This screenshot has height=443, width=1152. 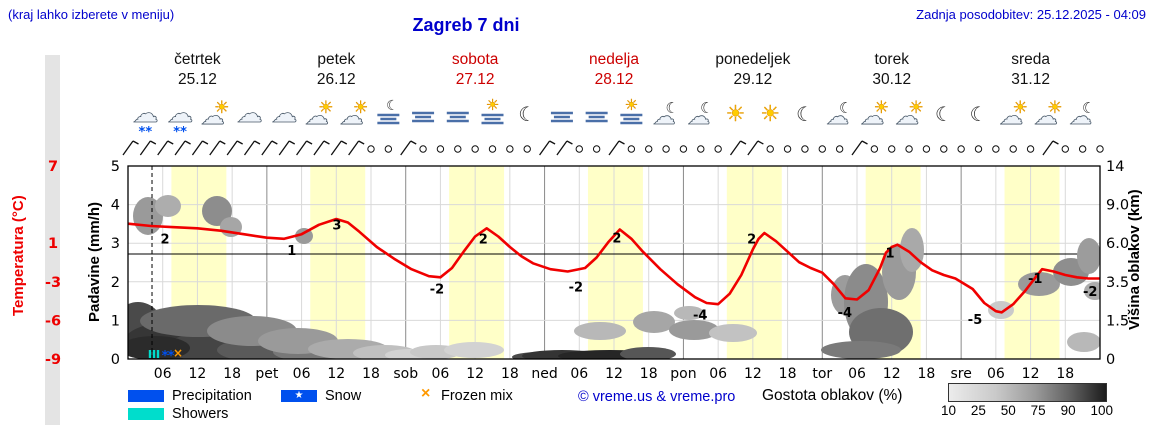 I want to click on svg-text: -5, so click(x=975, y=320).